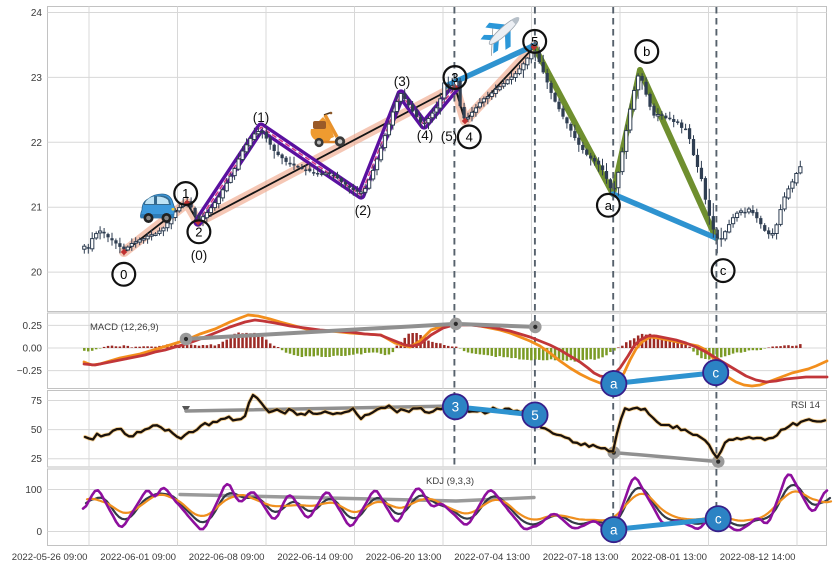 The image size is (835, 573). What do you see at coordinates (425, 135) in the screenshot?
I see `svg-text: (4)` at bounding box center [425, 135].